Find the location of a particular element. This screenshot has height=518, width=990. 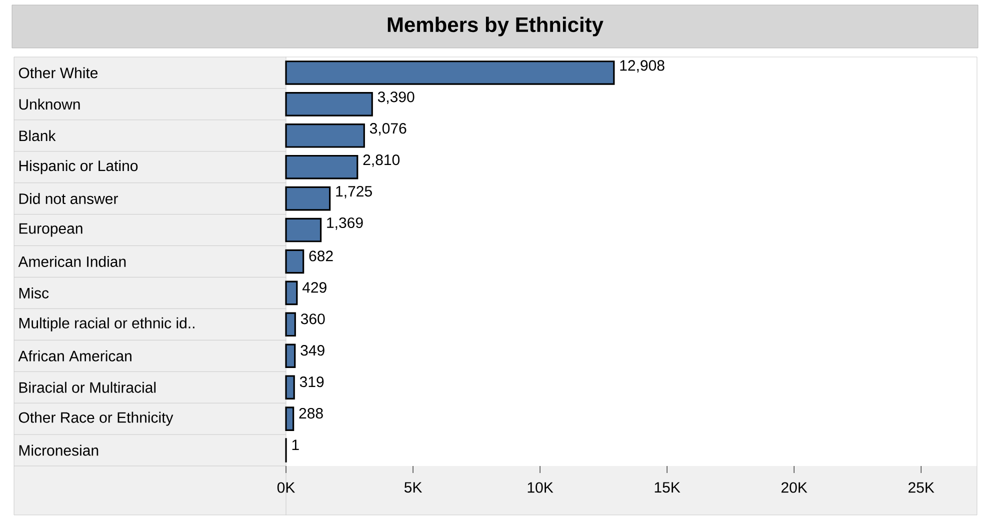

y-tick-label: Micronesian is located at coordinates (58, 450).